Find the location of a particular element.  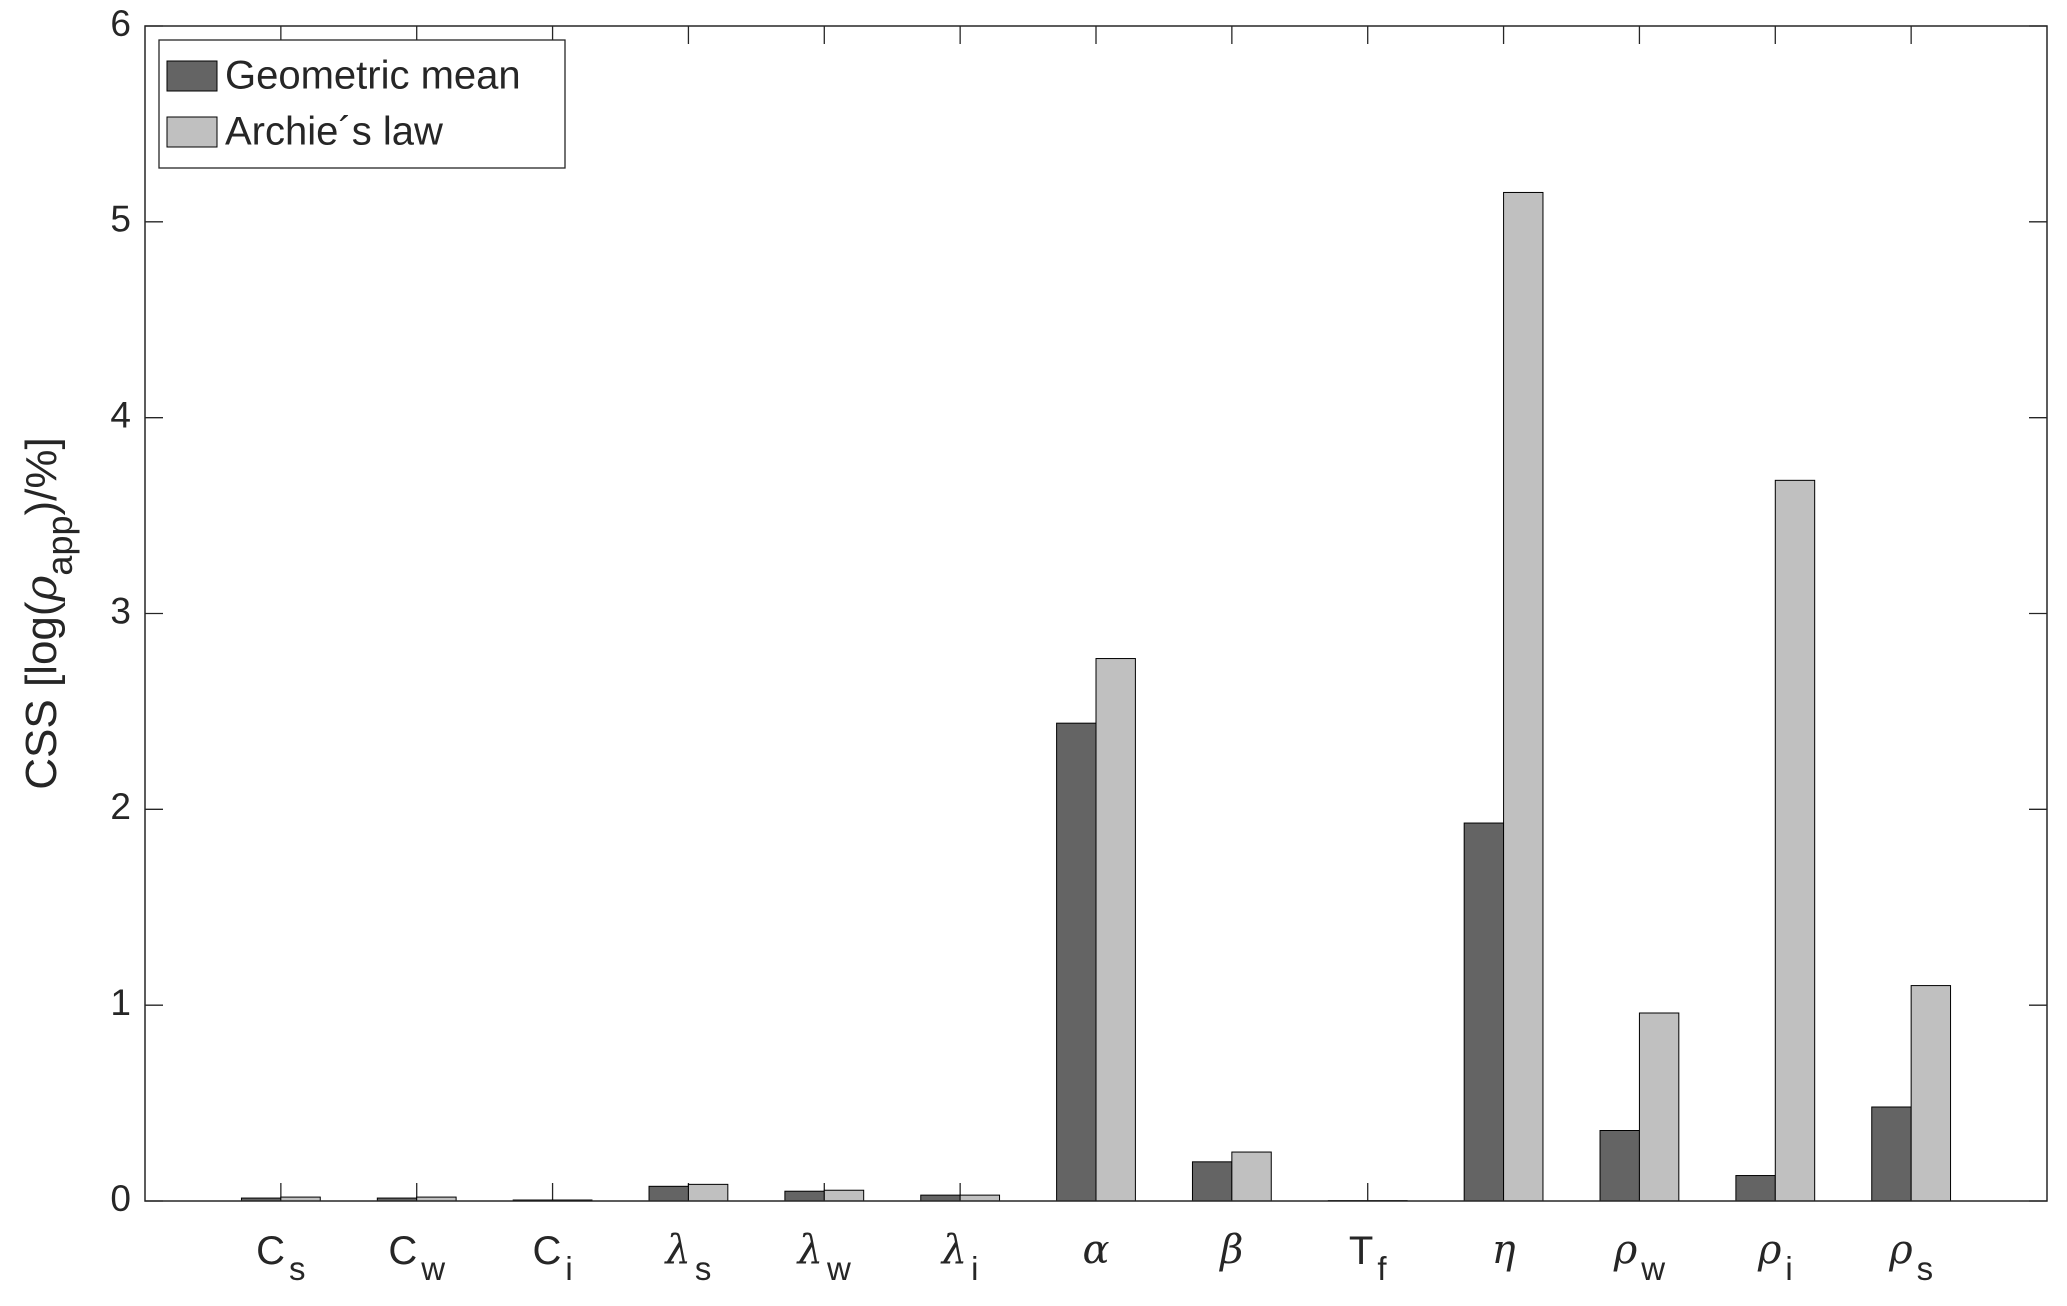

x-tick-label: α is located at coordinates (1095, 1250).